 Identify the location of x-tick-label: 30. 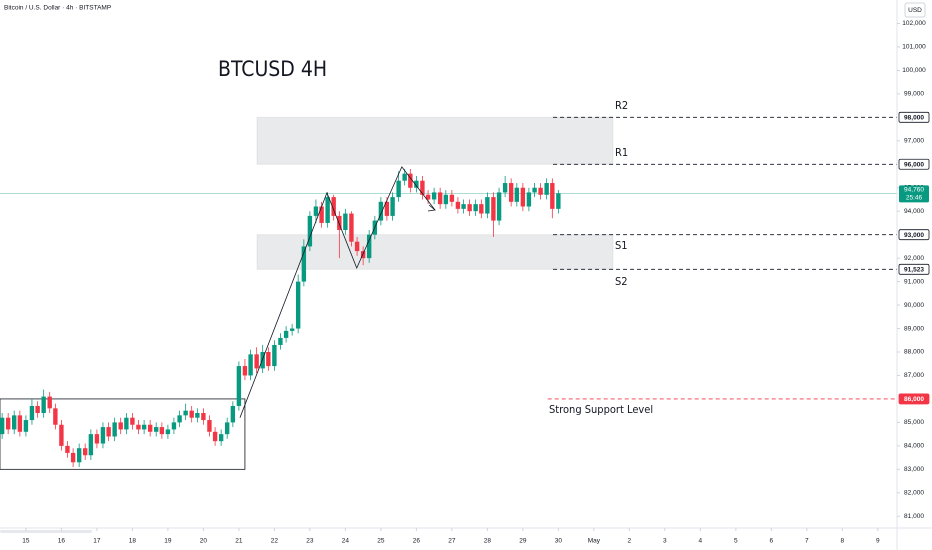
(559, 541).